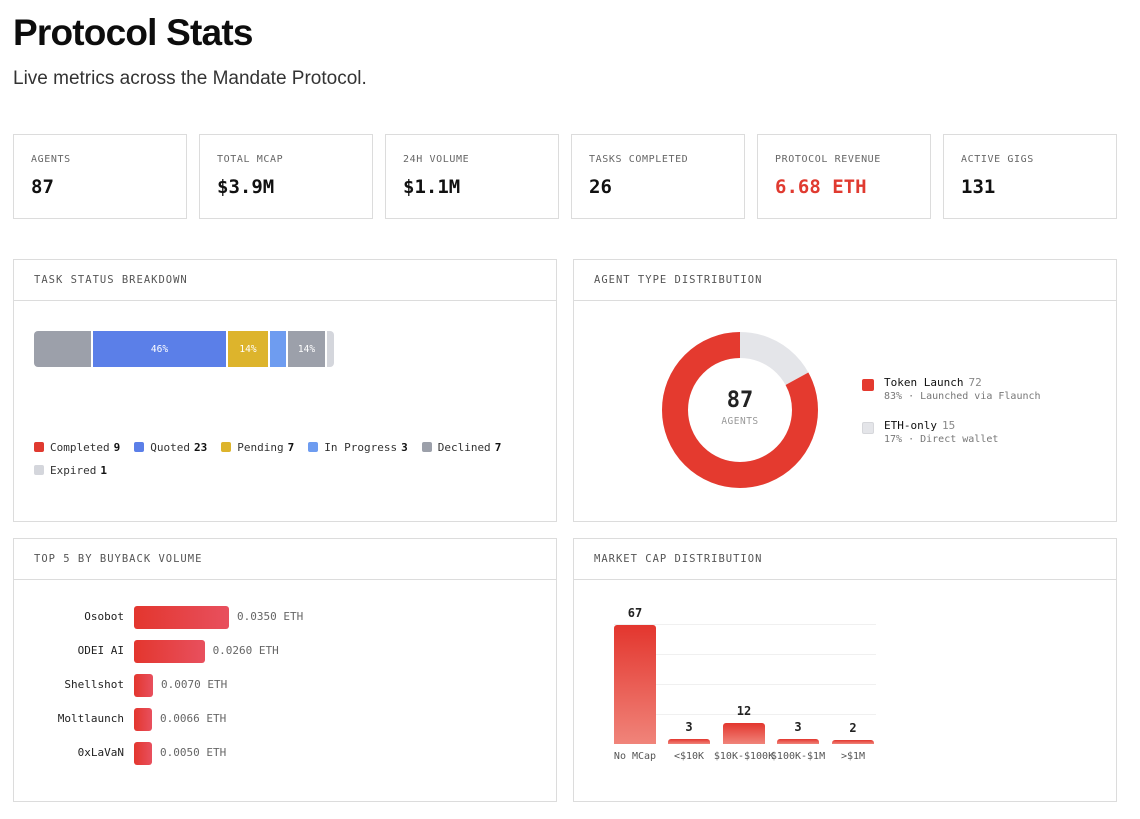 This screenshot has height=819, width=1140. What do you see at coordinates (845, 559) in the screenshot?
I see `panel-title: MARKET CAP DISTRIBUTION` at bounding box center [845, 559].